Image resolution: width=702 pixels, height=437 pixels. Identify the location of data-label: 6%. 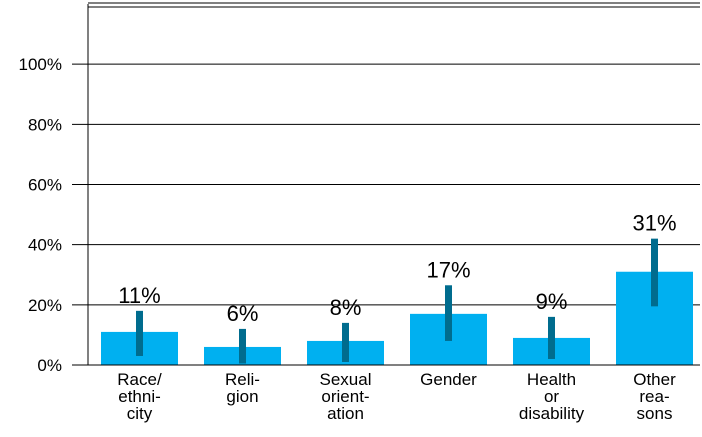
(243, 313).